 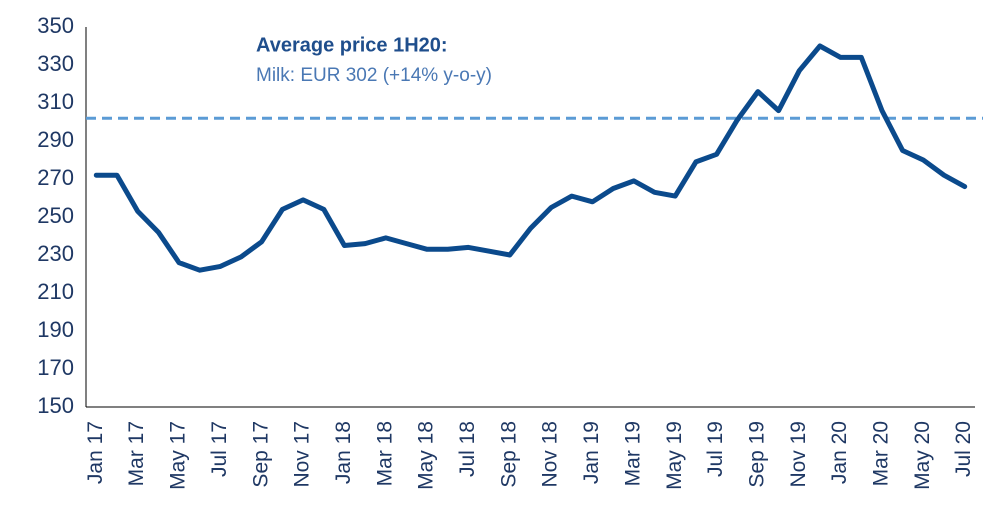 What do you see at coordinates (55, 291) in the screenshot?
I see `y-tick-label: 210` at bounding box center [55, 291].